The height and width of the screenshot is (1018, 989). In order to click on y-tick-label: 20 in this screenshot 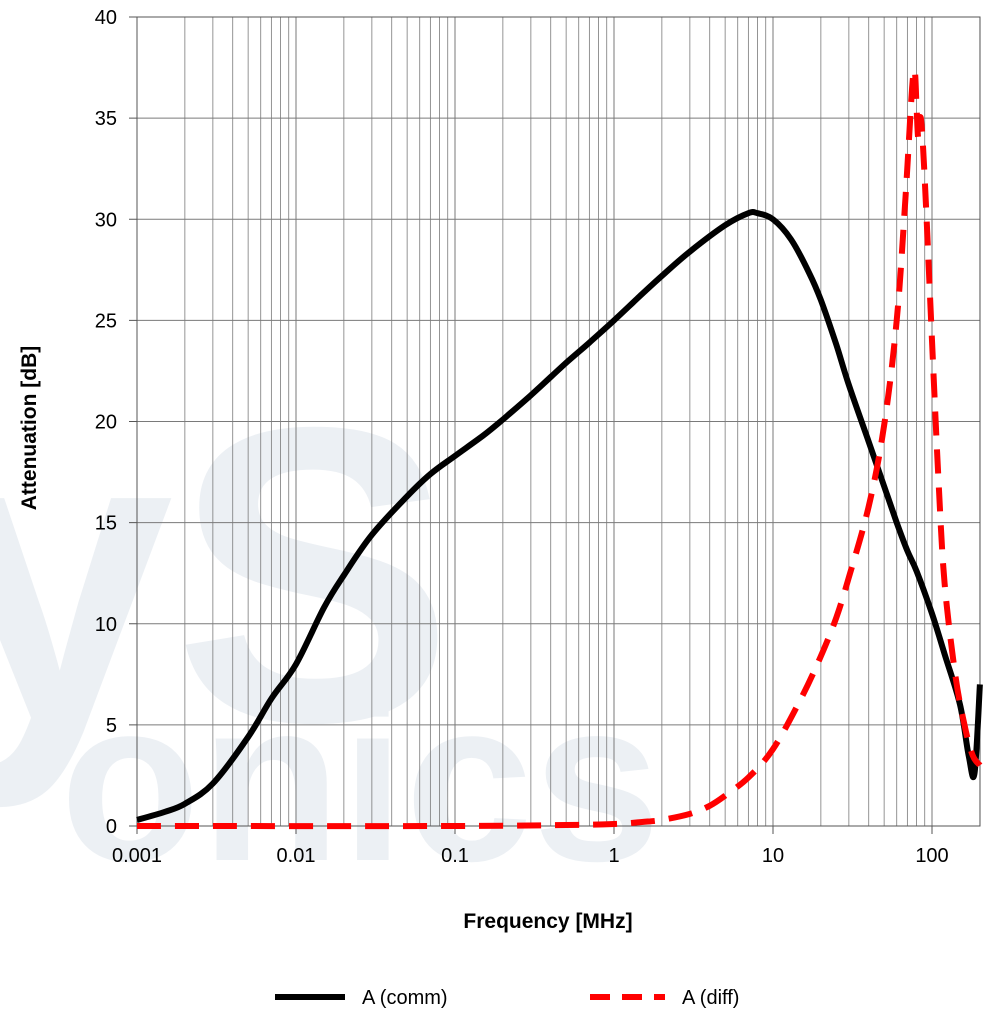, I will do `click(106, 423)`.